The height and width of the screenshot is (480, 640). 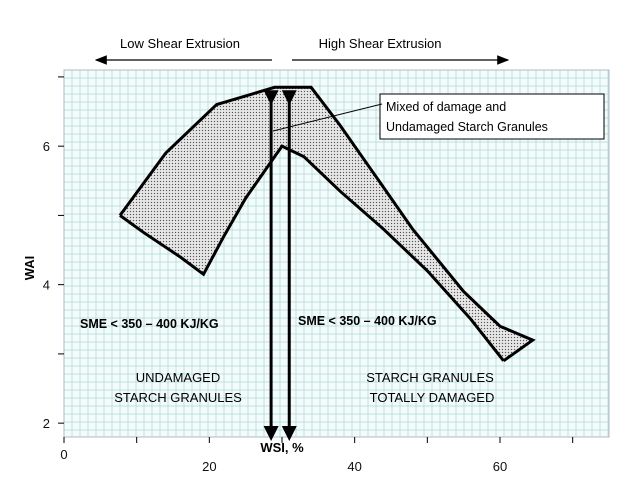 What do you see at coordinates (432, 397) in the screenshot?
I see `right-region-label-2: TOTALLY DAMAGED` at bounding box center [432, 397].